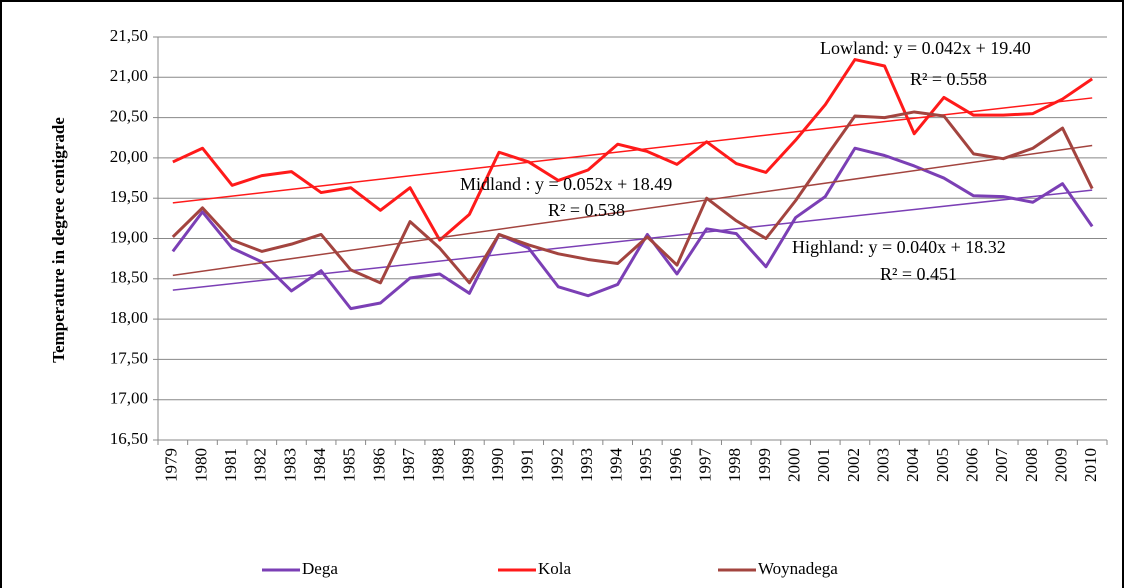 The image size is (1125, 588). Describe the element at coordinates (912, 465) in the screenshot. I see `x-tick-label: 2004` at that location.